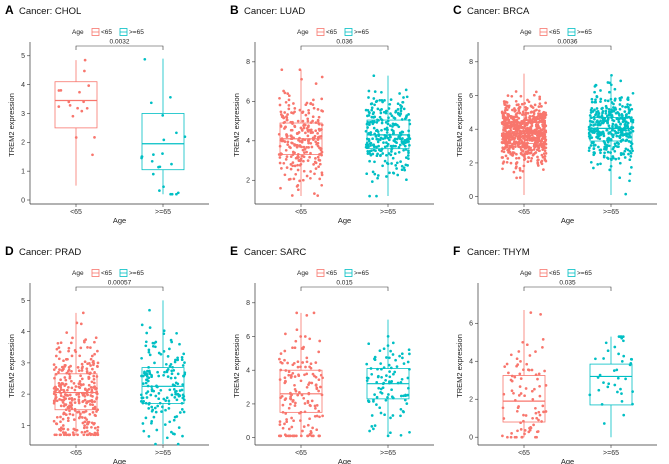 This screenshot has height=464, width=669. What do you see at coordinates (163, 142) in the screenshot?
I see `box-iqr` at bounding box center [163, 142].